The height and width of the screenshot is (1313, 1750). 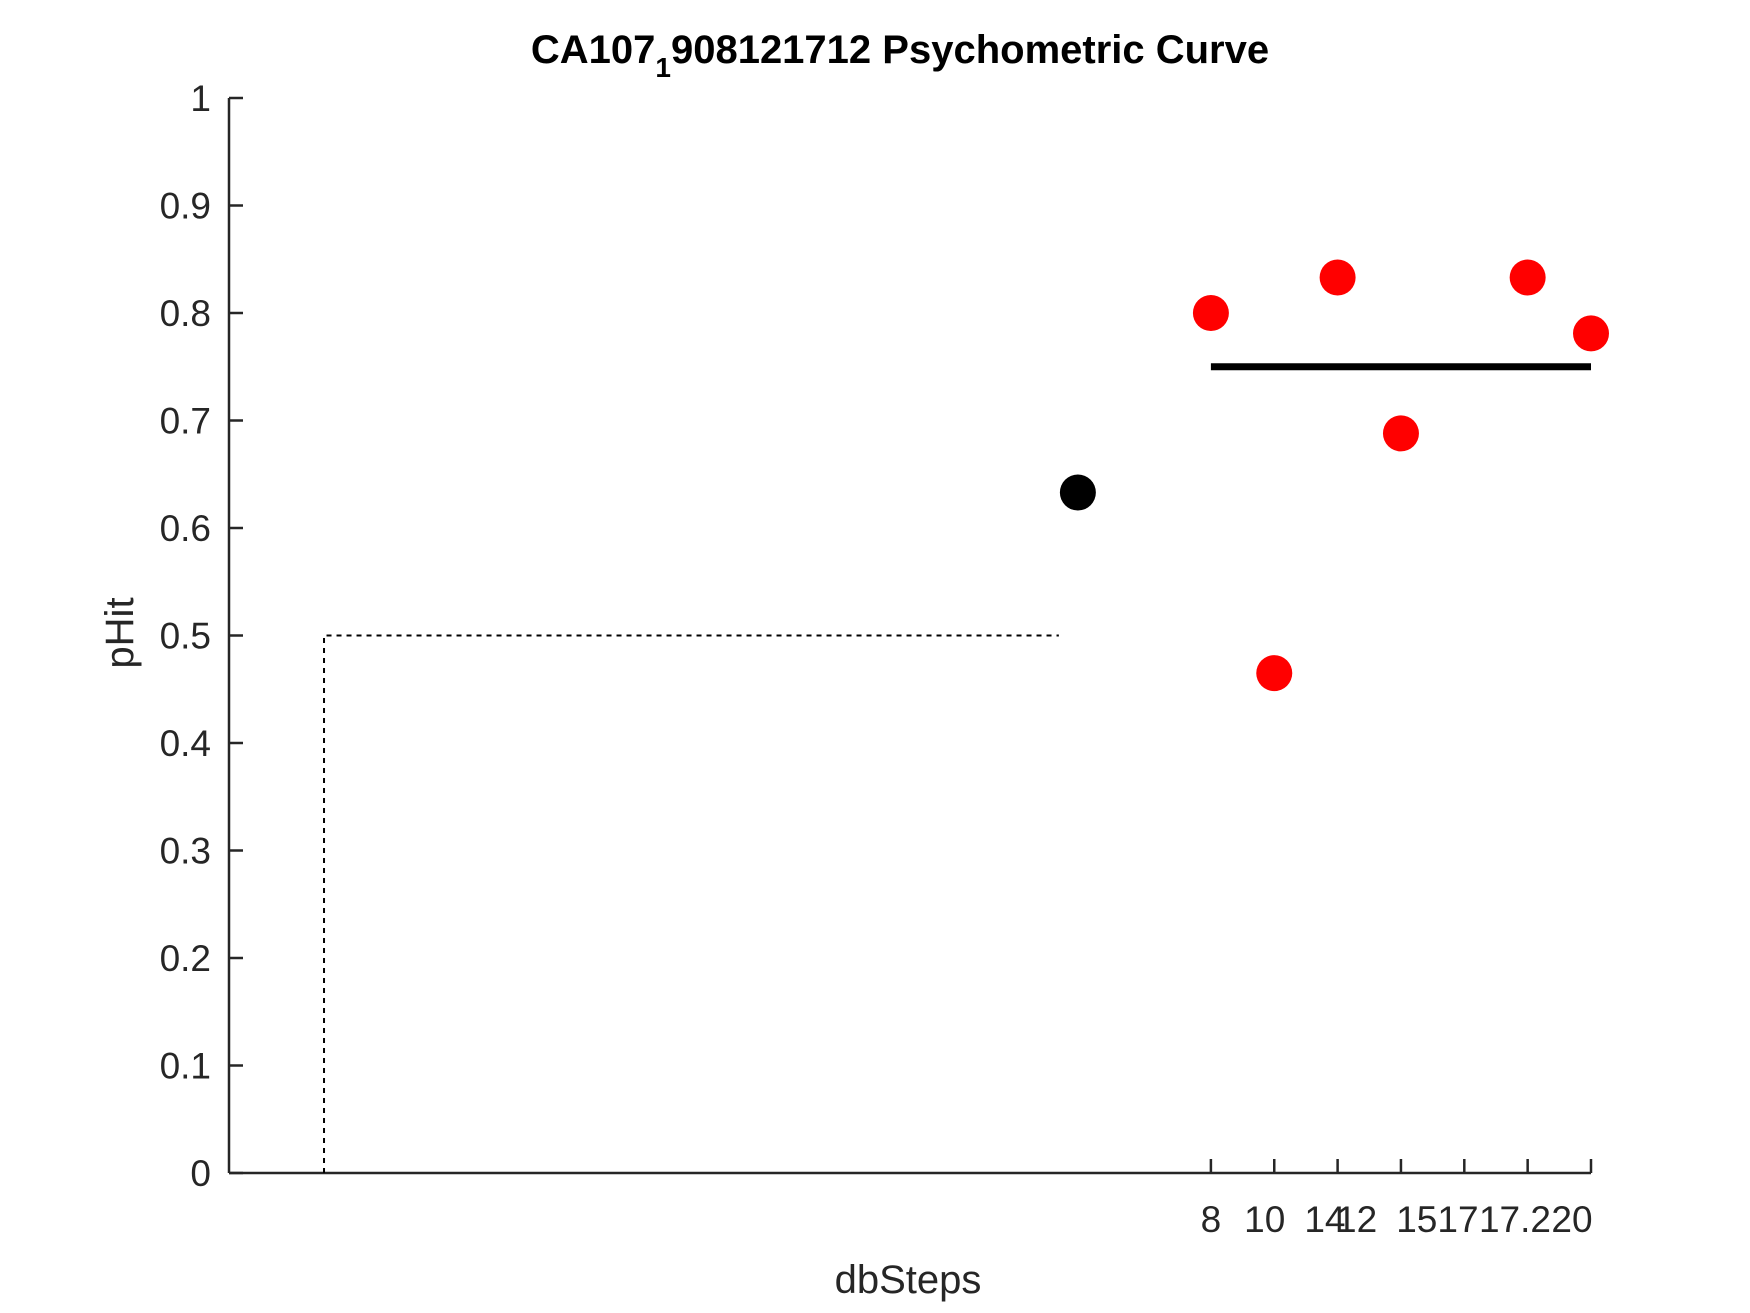 I want to click on x-tick-label: 15, so click(x=1416, y=1219).